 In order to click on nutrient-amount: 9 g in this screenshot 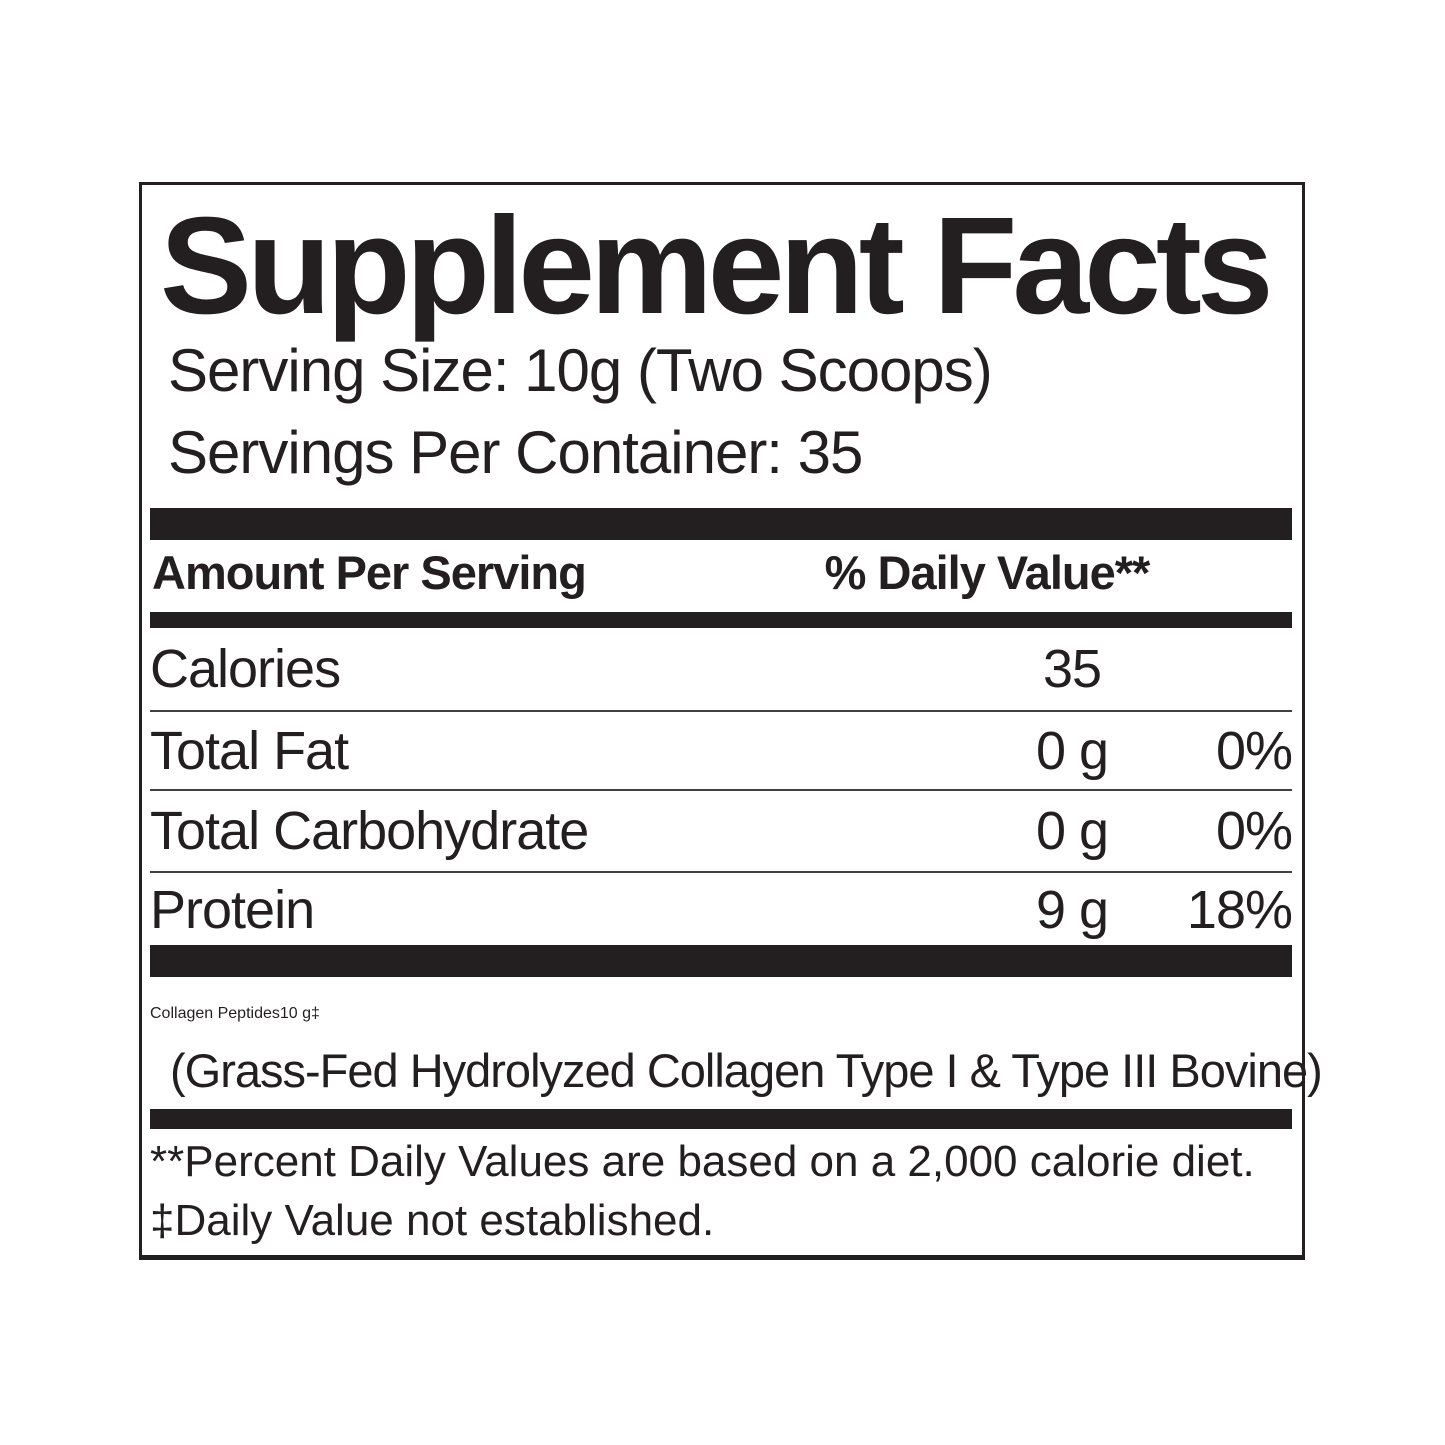, I will do `click(1072, 910)`.